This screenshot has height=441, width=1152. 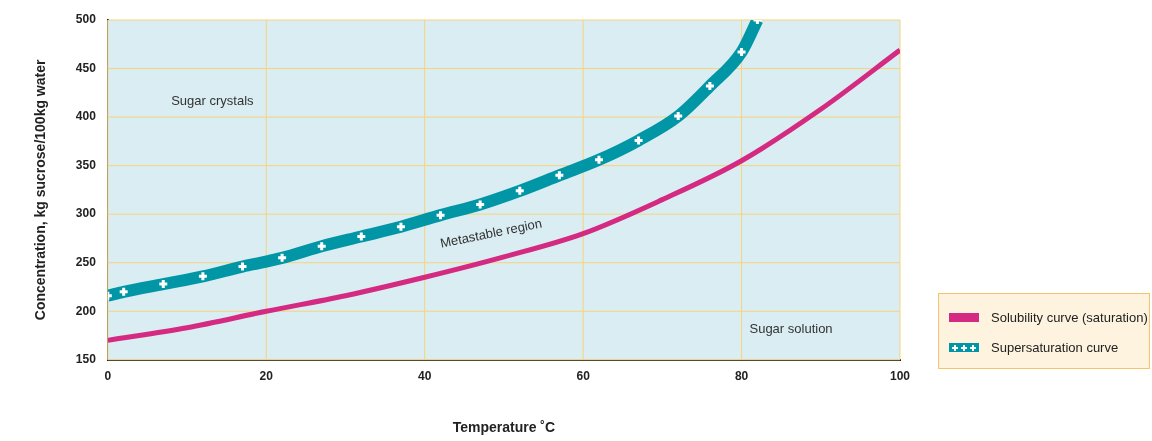 What do you see at coordinates (491, 233) in the screenshot?
I see `annotation: Metastable region` at bounding box center [491, 233].